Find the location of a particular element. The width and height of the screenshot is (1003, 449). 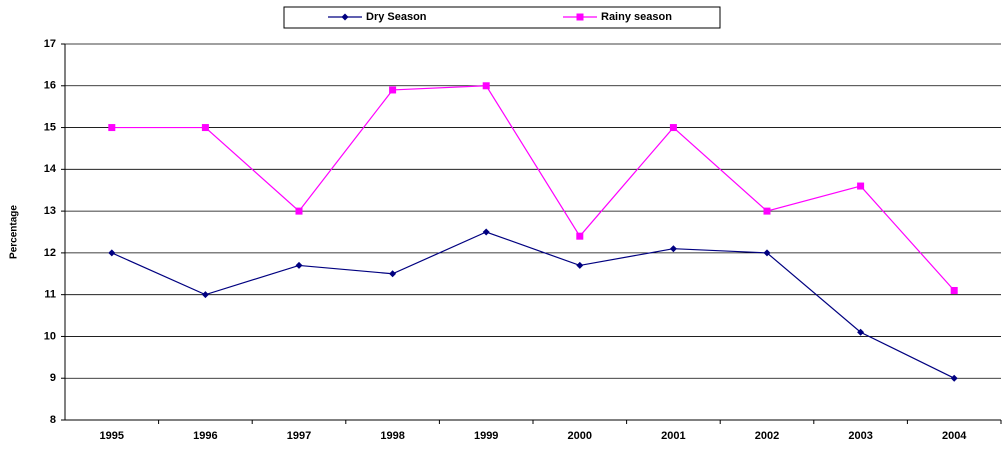

x-tick-label: 2003 is located at coordinates (860, 436).